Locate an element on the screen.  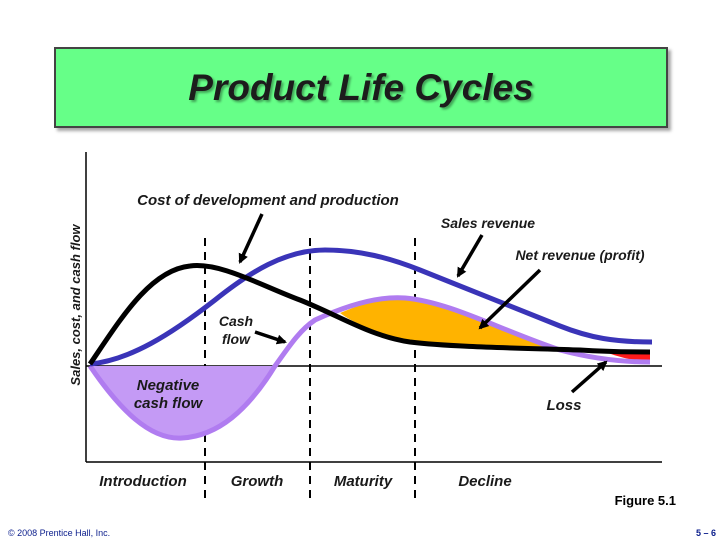
page-title: Product Life Cycles is located at coordinates (361, 87).